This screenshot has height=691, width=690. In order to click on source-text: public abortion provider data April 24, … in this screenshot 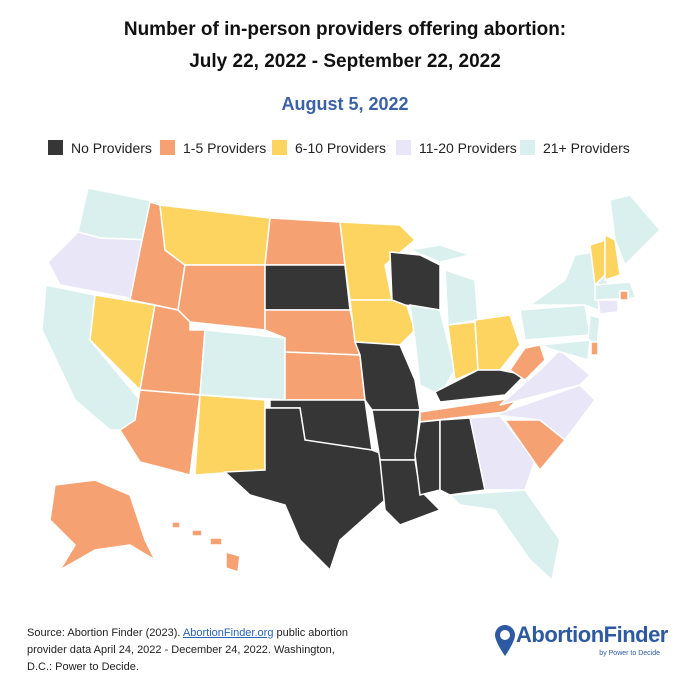, I will do `click(188, 650)`.